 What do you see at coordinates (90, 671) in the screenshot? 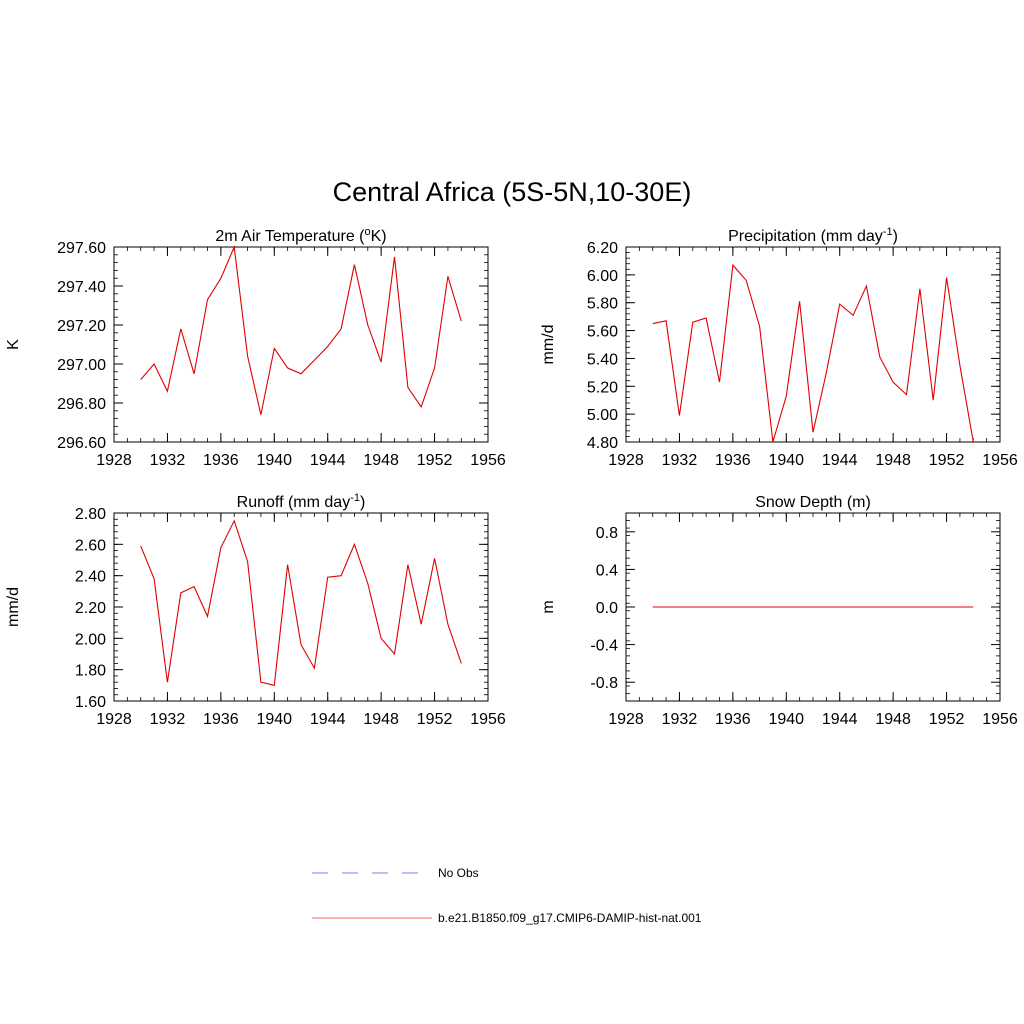
I see `runoff-y-tick-label: 1.80` at bounding box center [90, 671].